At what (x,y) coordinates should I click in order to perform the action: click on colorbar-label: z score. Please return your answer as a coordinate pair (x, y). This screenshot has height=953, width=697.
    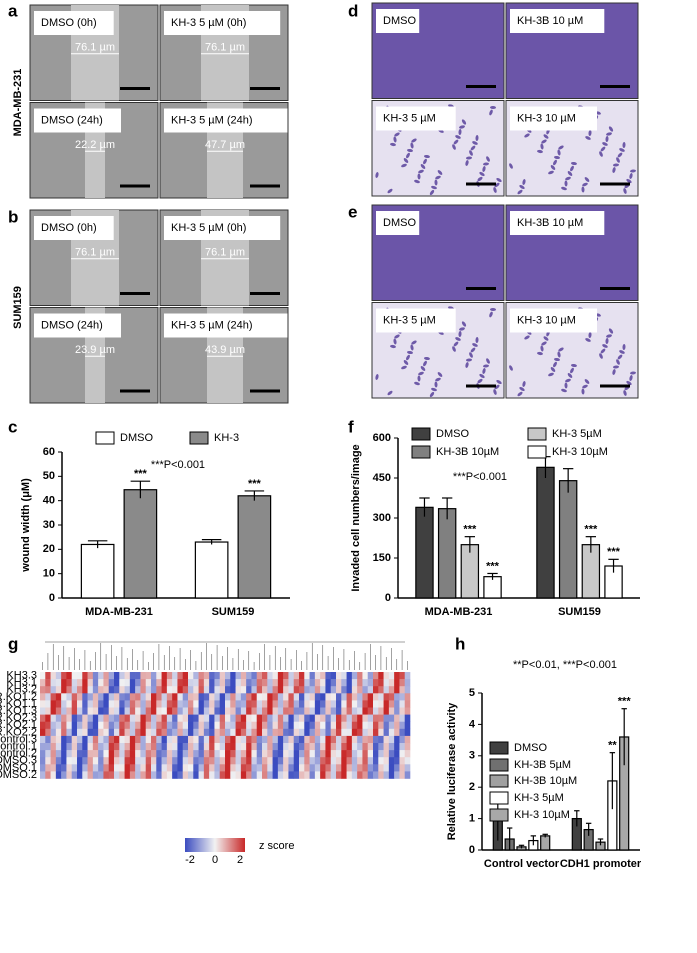
    Looking at the image, I should click on (276, 846).